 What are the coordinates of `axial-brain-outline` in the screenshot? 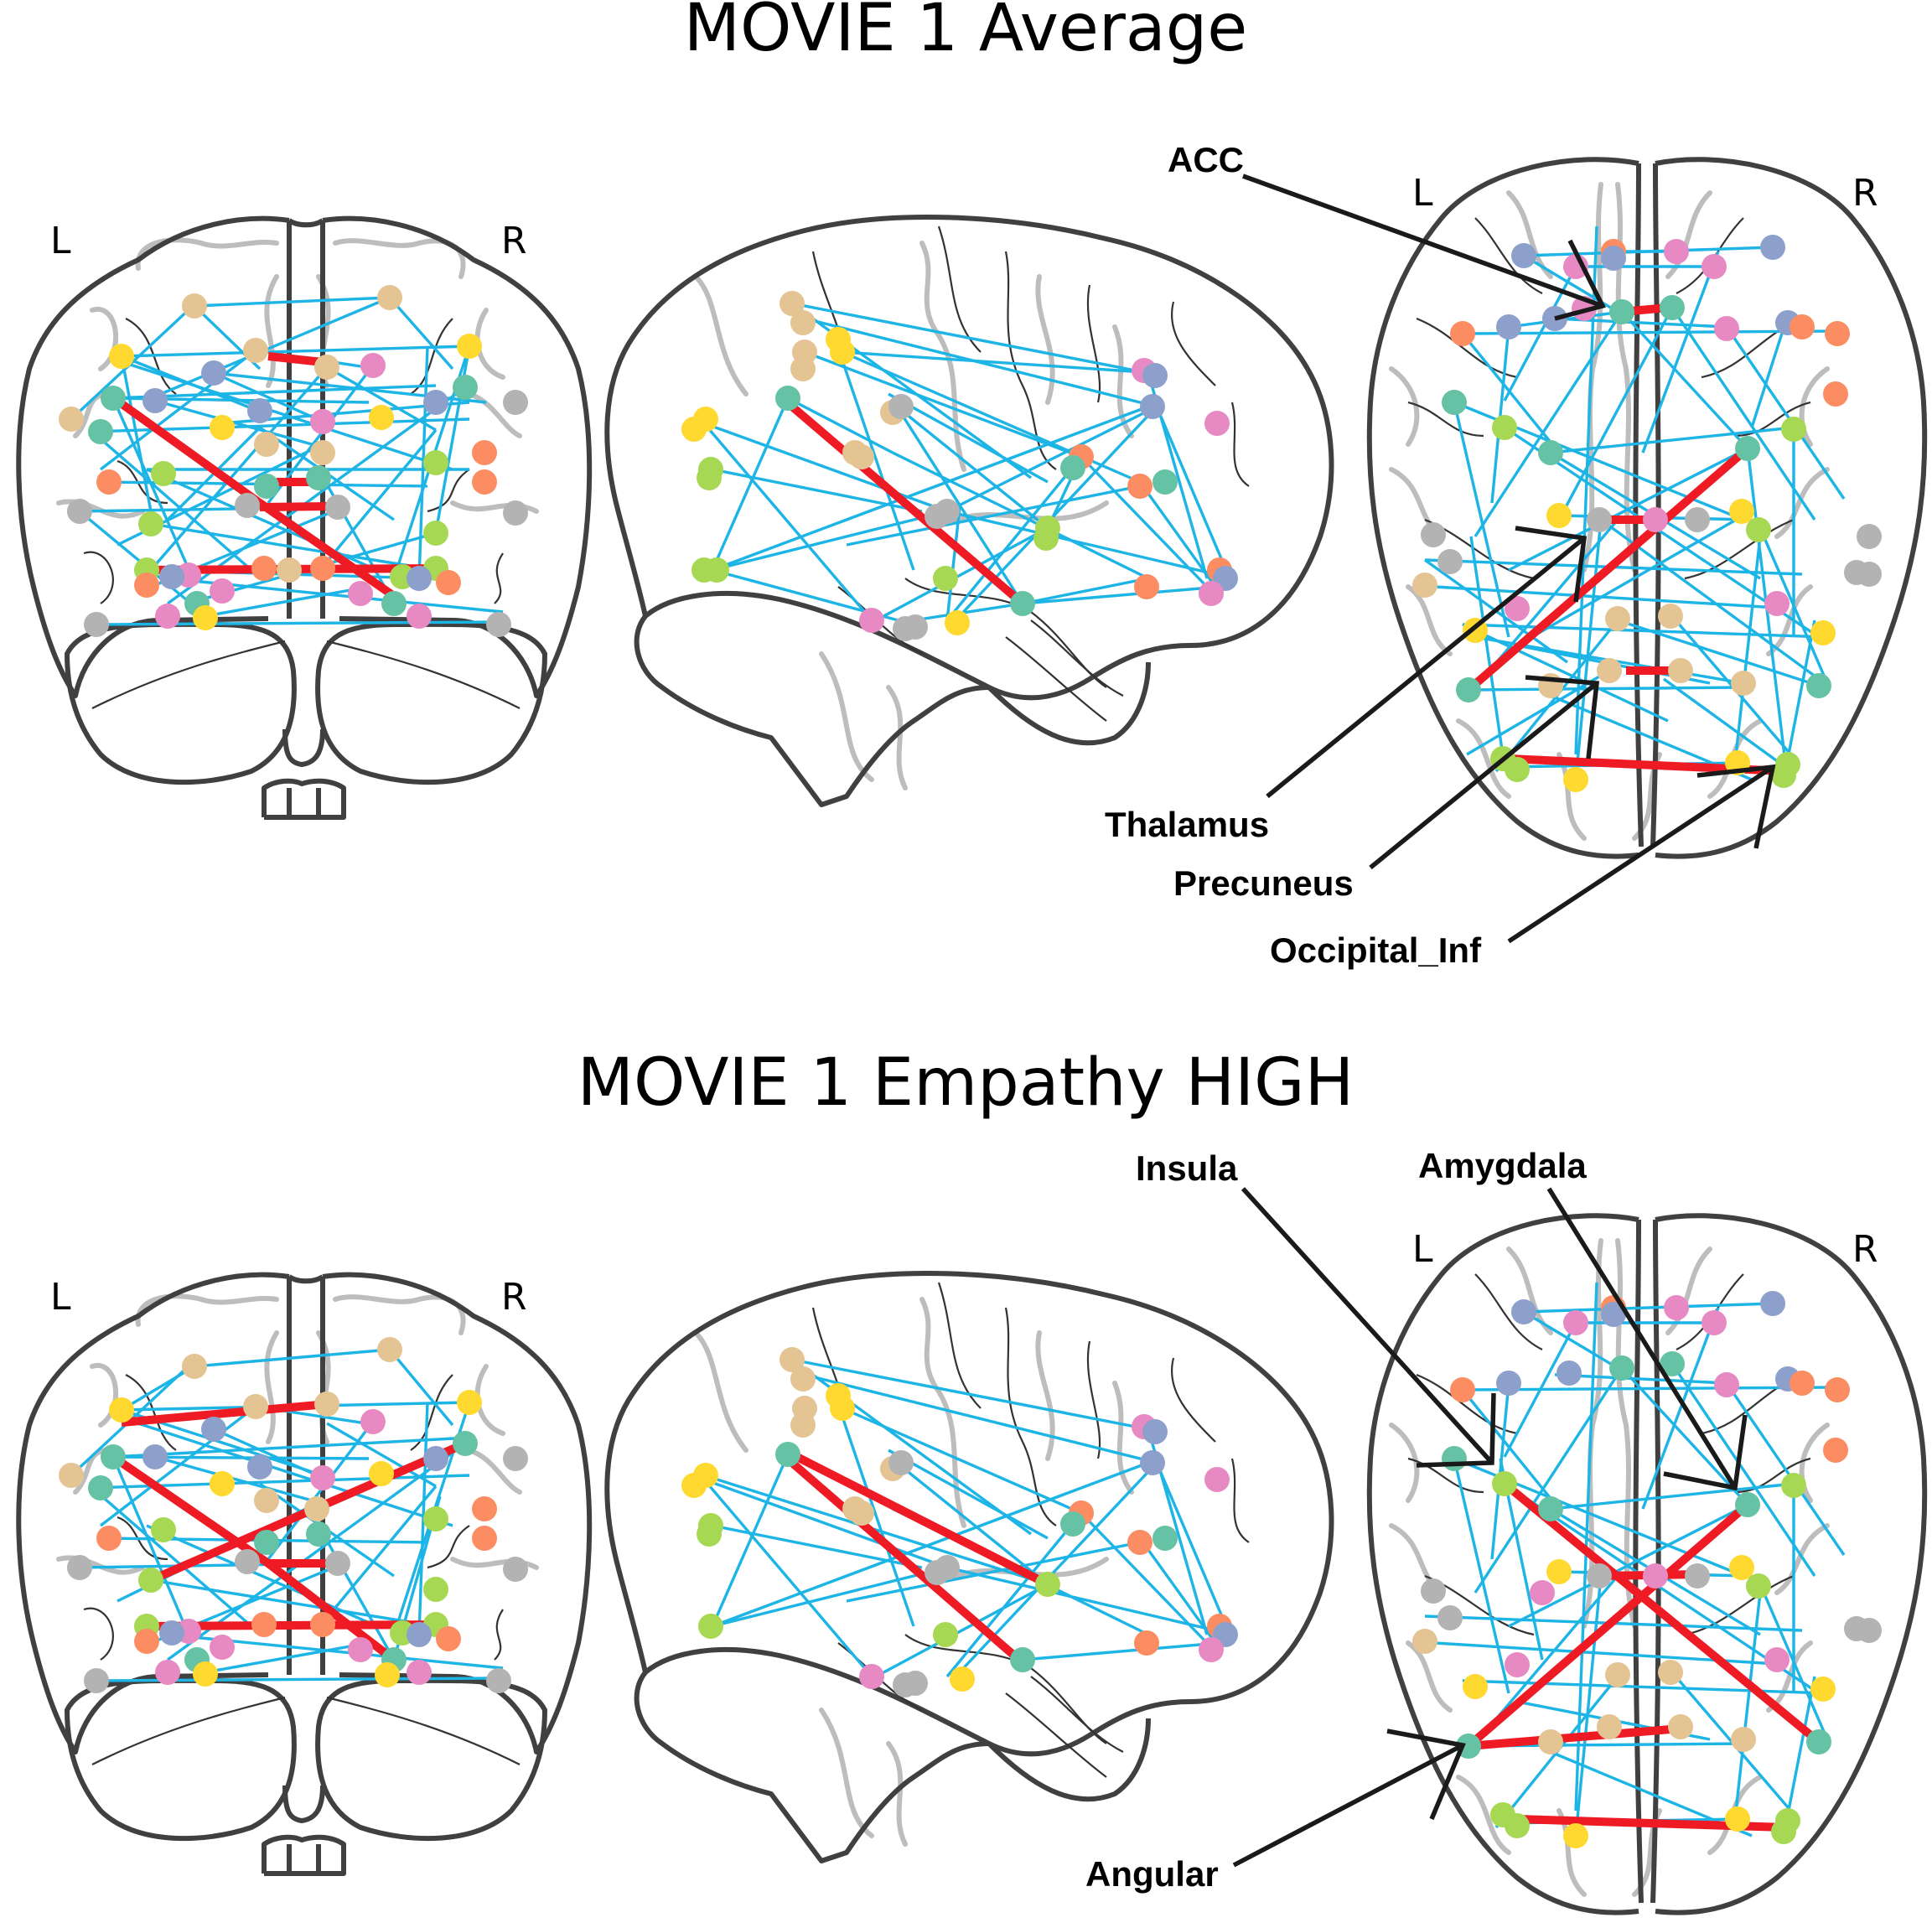 It's located at (1647, 1563).